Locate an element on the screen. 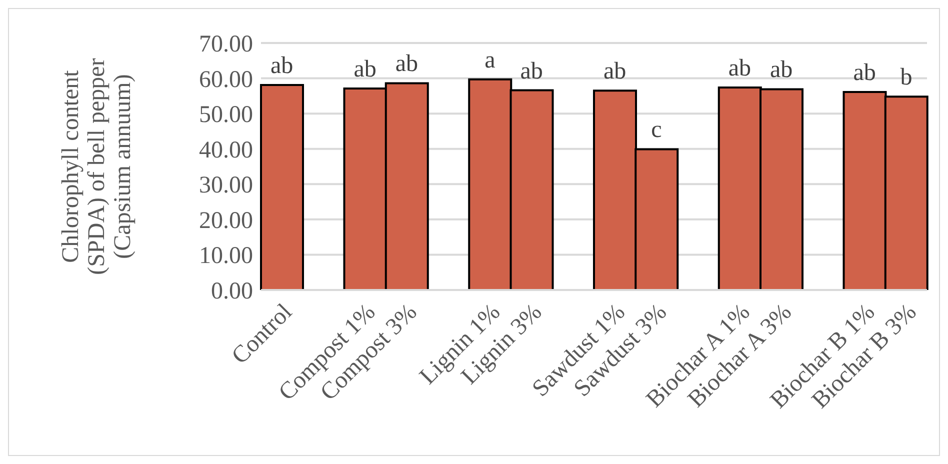 The image size is (948, 464). y-tick-label: 10.00 is located at coordinates (226, 256).